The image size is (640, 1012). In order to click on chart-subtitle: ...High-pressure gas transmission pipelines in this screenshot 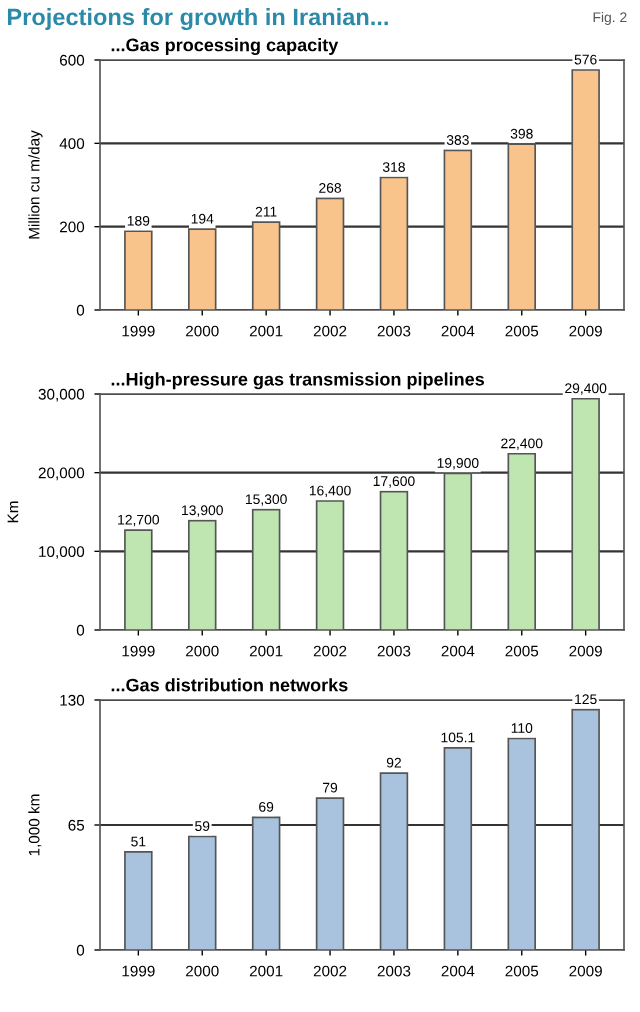, I will do `click(297, 381)`.